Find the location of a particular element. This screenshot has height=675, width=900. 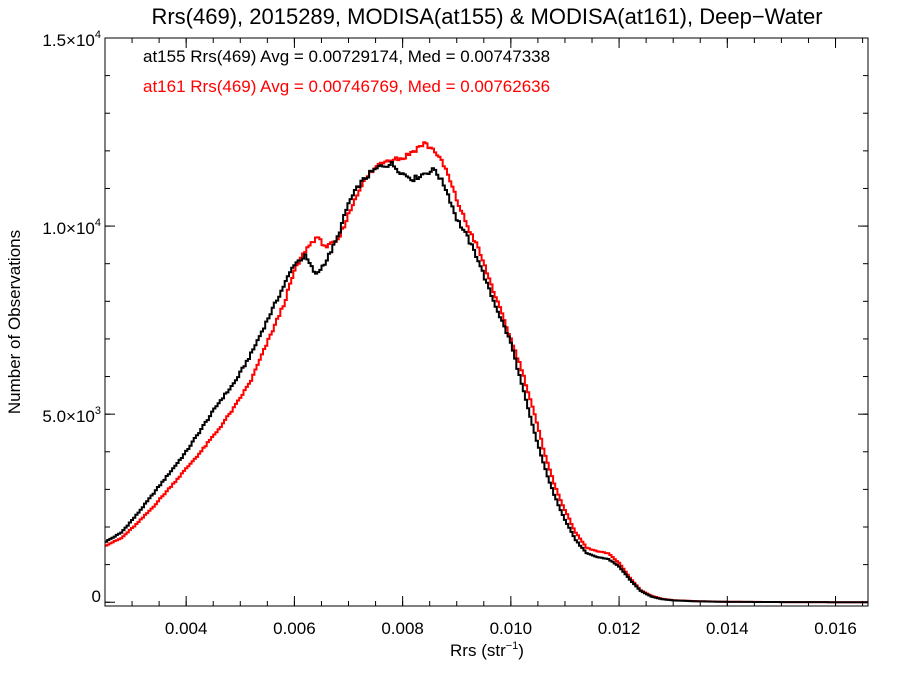

x-tick-label: 0.014 is located at coordinates (727, 628).